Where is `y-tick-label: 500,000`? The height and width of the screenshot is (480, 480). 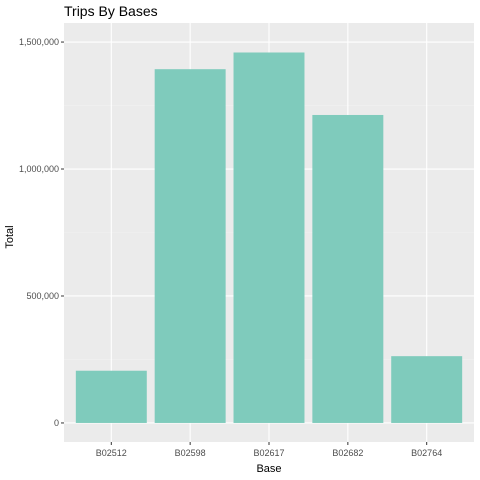 y-tick-label: 500,000 is located at coordinates (42, 296).